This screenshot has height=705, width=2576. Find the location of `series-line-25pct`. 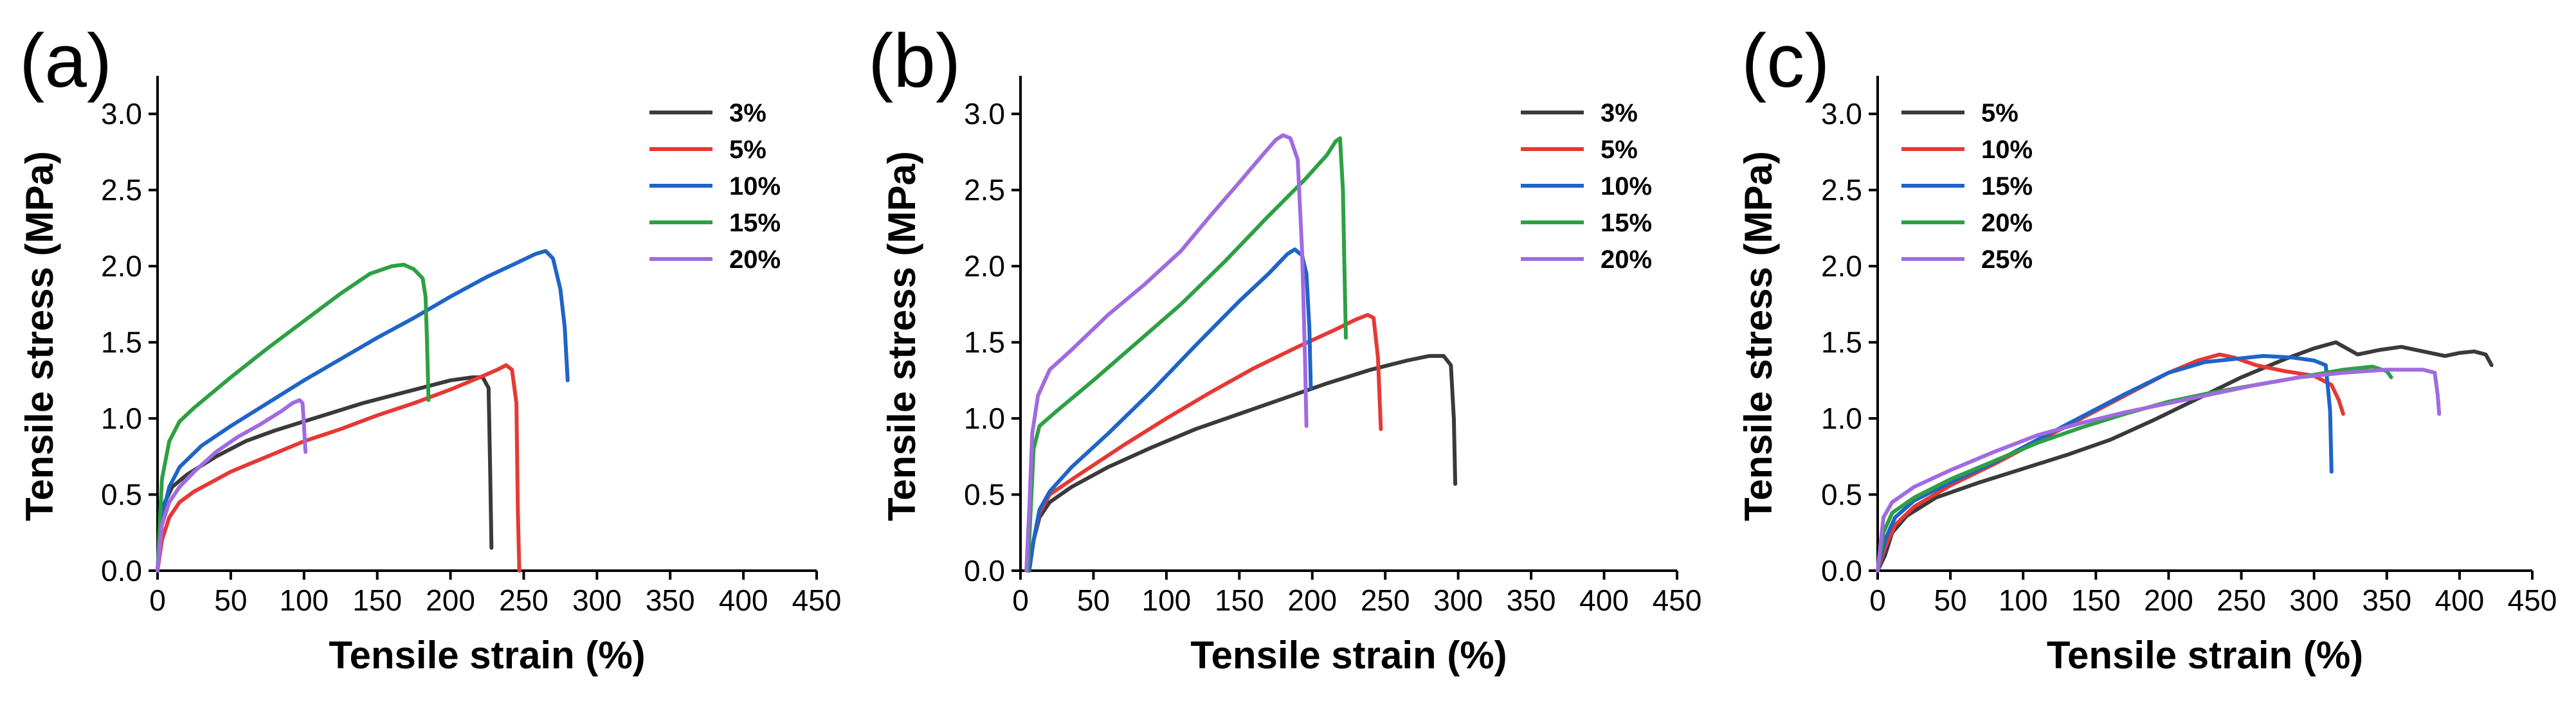

series-line-25pct is located at coordinates (2159, 470).